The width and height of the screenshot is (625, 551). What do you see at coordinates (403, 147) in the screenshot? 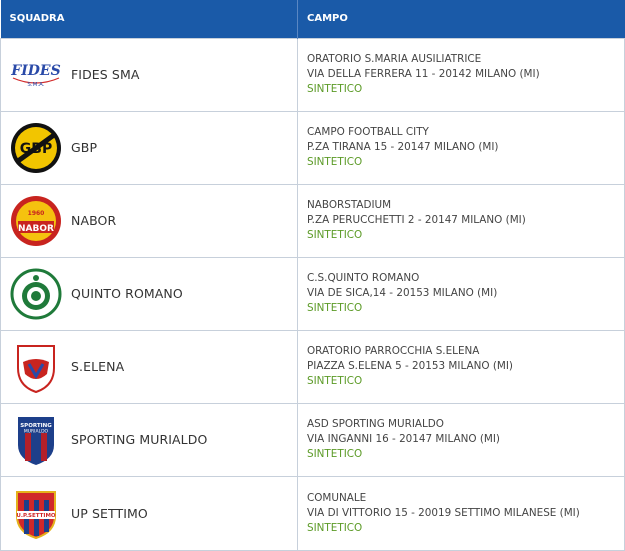
I see `field-address: P.ZA TIRANA 15 - 20147 MILANO (MI)` at bounding box center [403, 147].